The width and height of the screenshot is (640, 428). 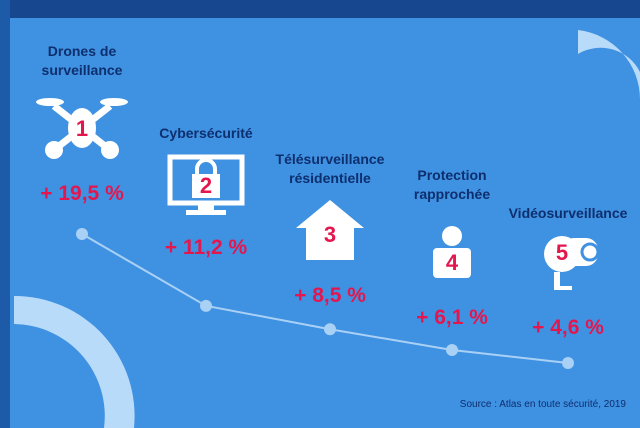 I want to click on rank: 5, so click(x=562, y=252).